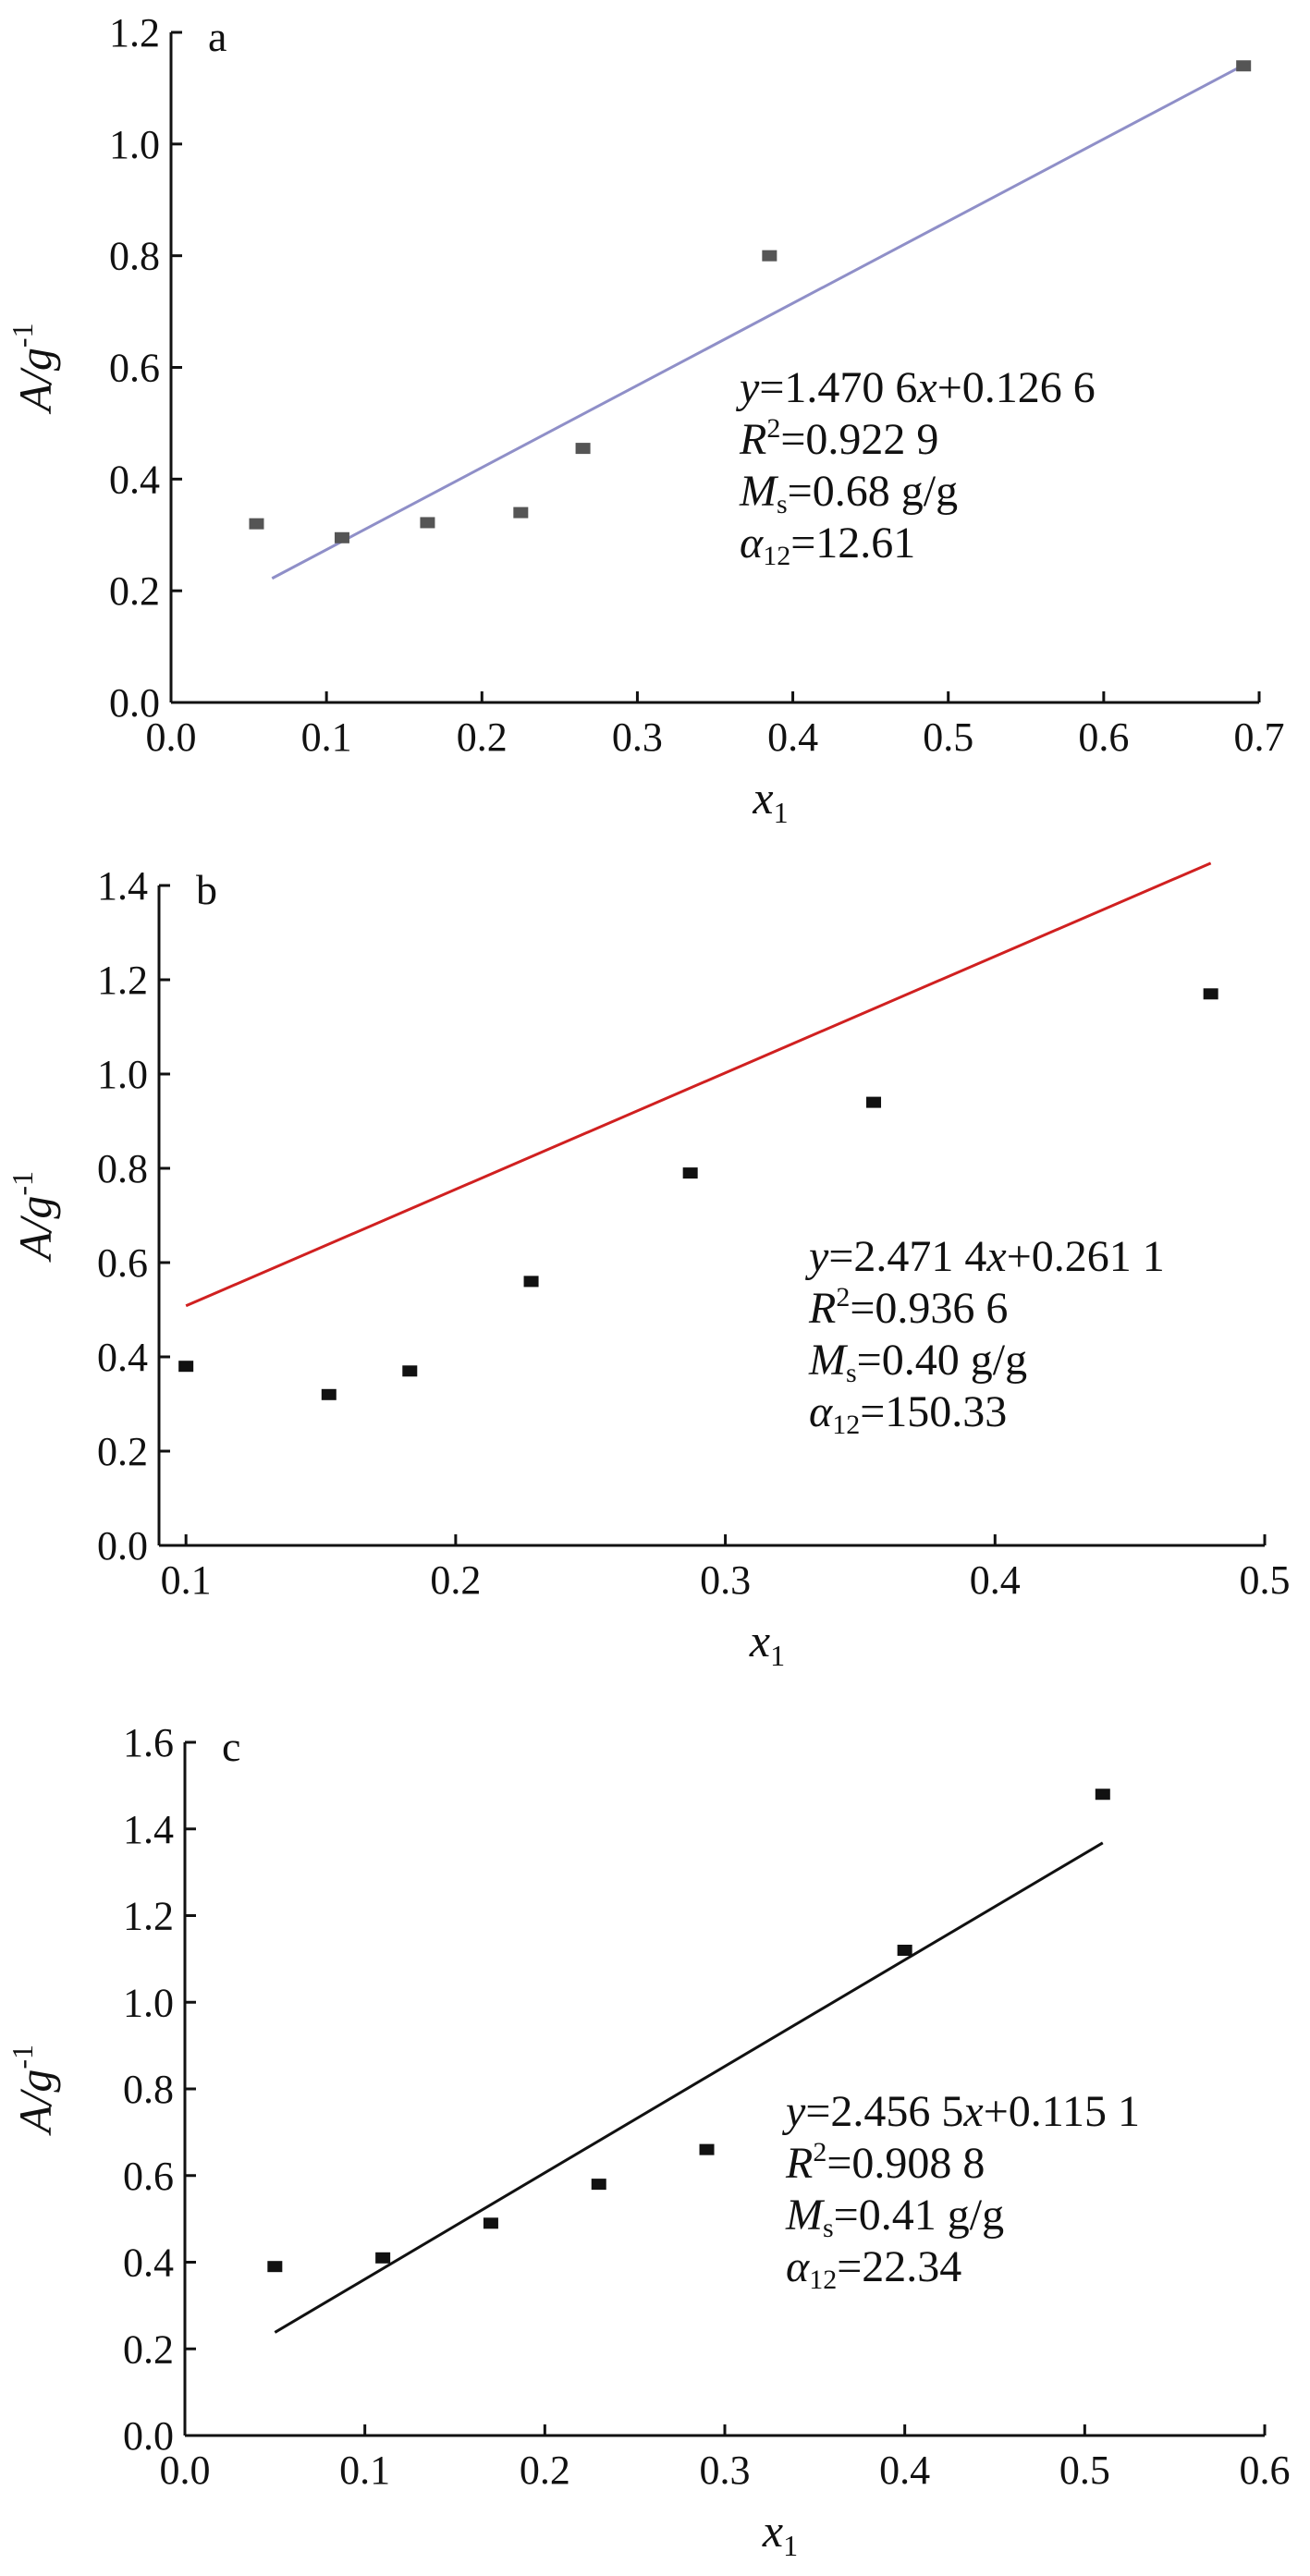 The height and width of the screenshot is (2576, 1310). I want to click on x-tick-label: 0.3, so click(725, 1580).